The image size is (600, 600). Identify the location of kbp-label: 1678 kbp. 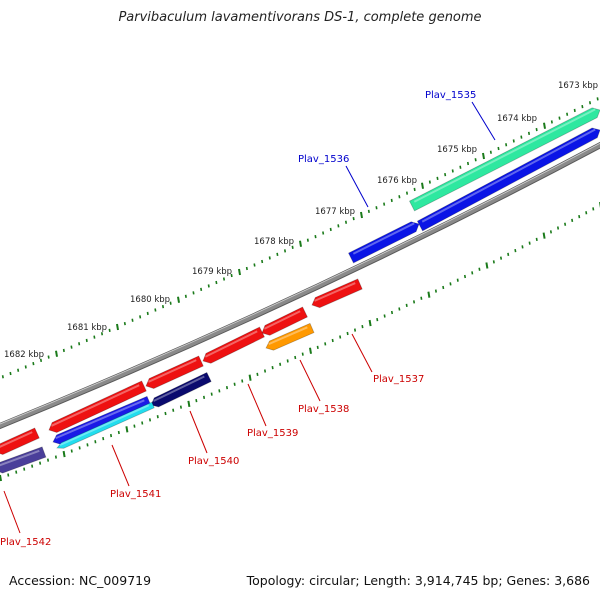
(274, 242).